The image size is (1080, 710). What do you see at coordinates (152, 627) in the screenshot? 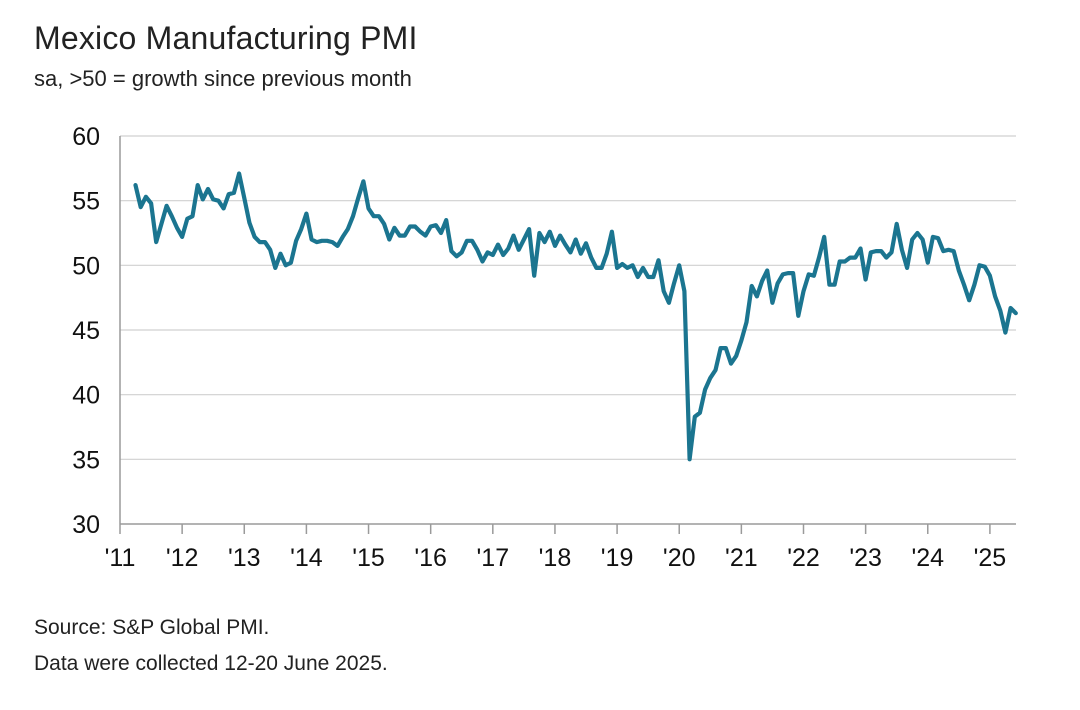
I see `source-note: Source: S&P Global PMI.` at bounding box center [152, 627].